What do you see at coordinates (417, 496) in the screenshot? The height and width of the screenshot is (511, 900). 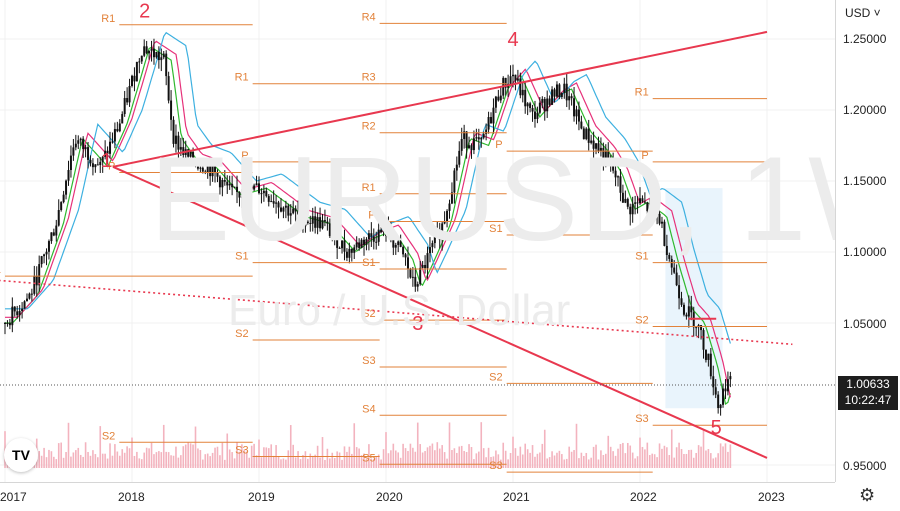 I see `time-axis` at bounding box center [417, 496].